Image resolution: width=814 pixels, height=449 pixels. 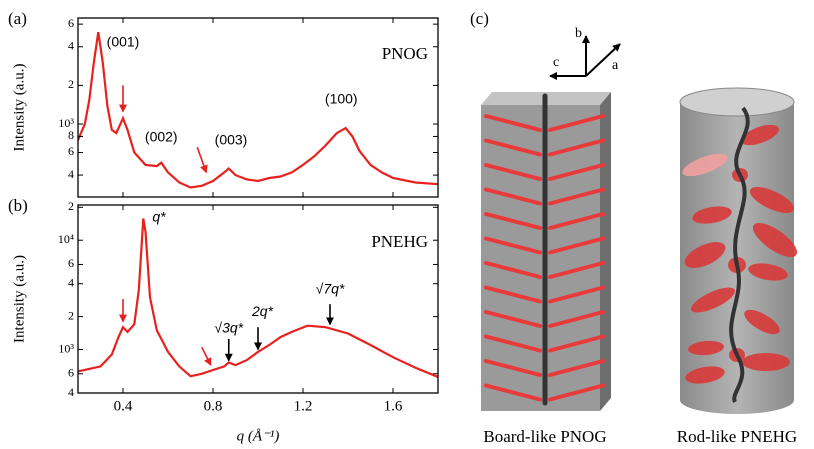 I want to click on y-tick-label: 8, so click(x=71, y=135).